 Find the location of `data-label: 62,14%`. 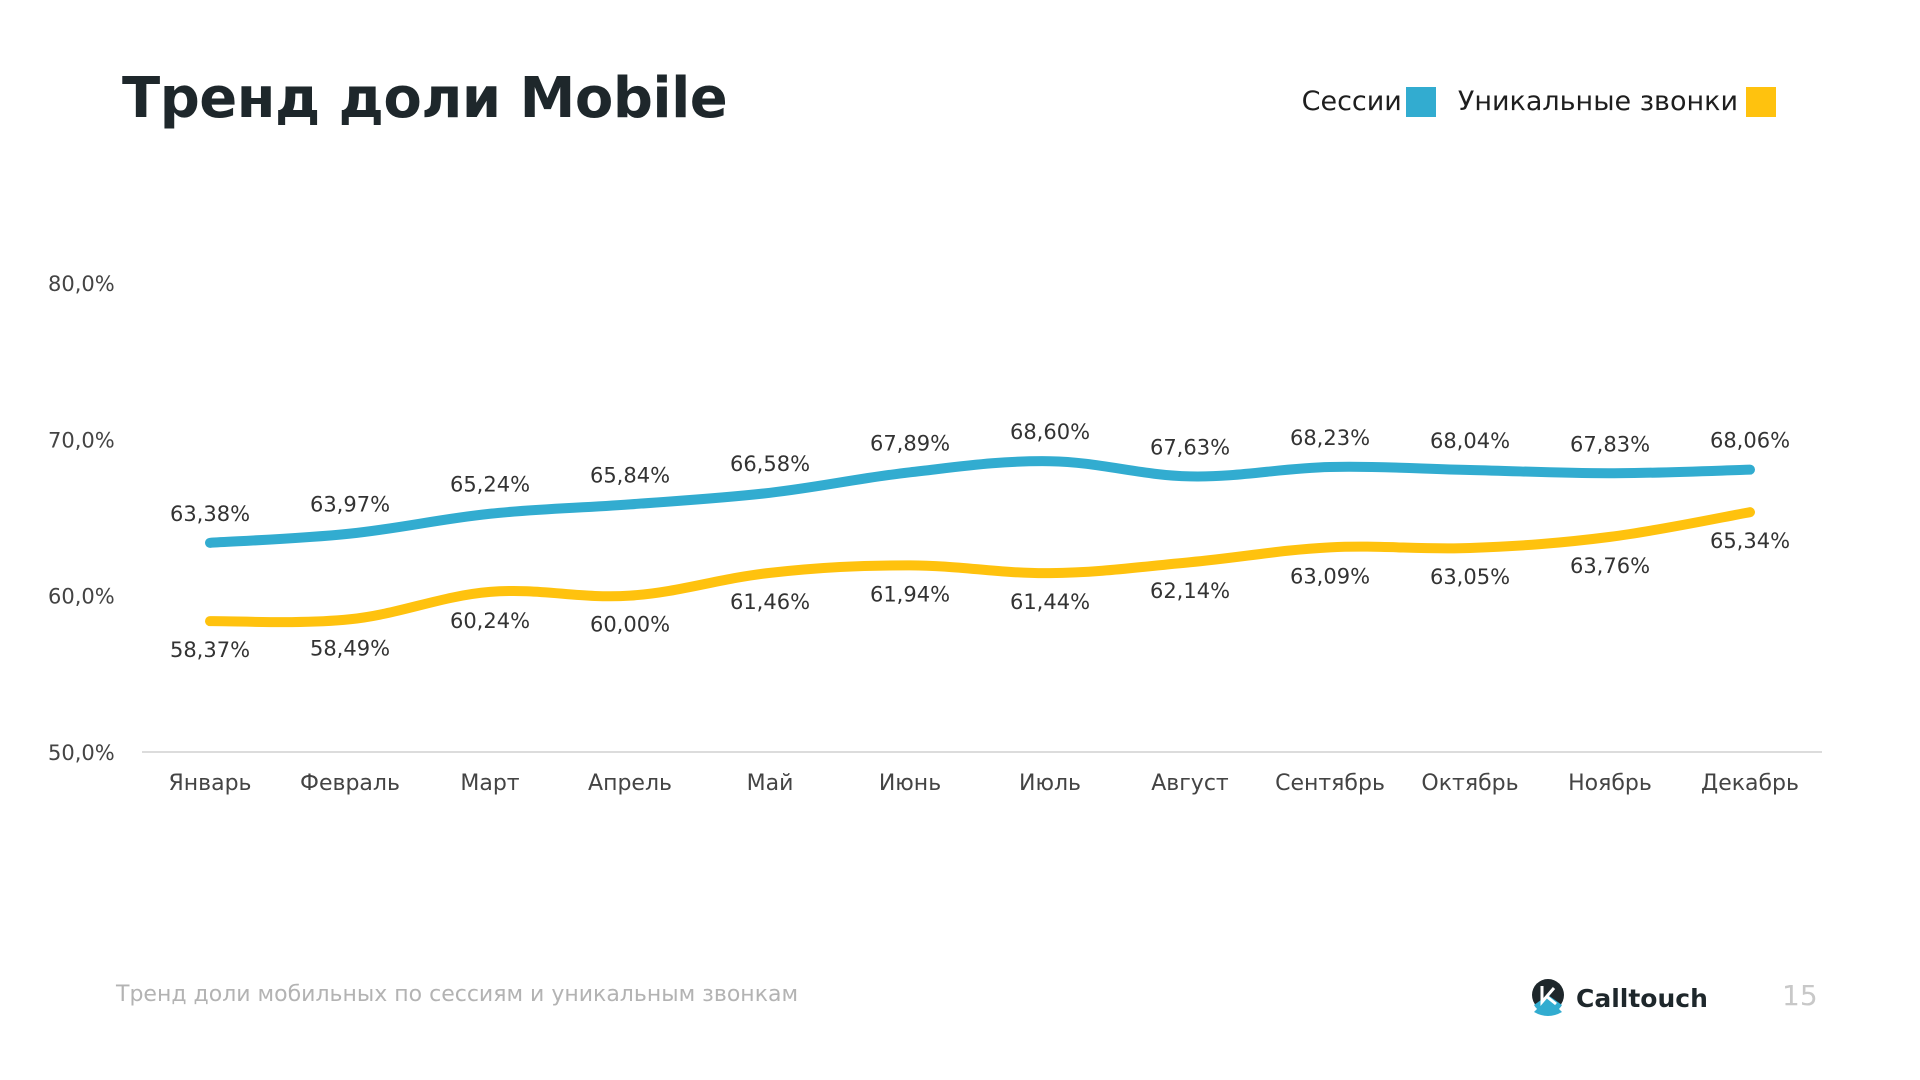

data-label: 62,14% is located at coordinates (1190, 591).